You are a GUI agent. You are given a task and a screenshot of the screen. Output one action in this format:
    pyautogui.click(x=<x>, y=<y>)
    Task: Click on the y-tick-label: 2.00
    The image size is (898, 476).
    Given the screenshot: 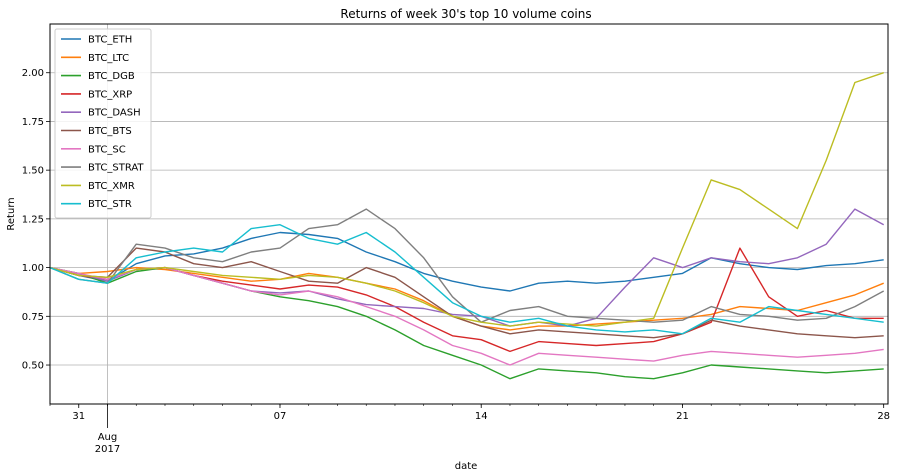 What is the action you would take?
    pyautogui.click(x=33, y=73)
    